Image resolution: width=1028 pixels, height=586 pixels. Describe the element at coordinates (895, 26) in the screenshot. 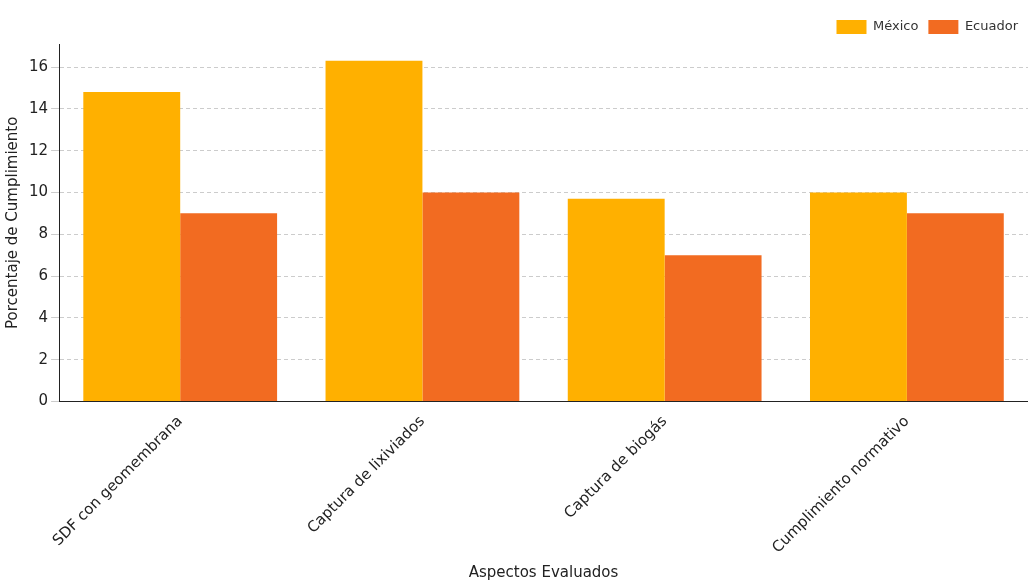

I see `legend-label: México` at that location.